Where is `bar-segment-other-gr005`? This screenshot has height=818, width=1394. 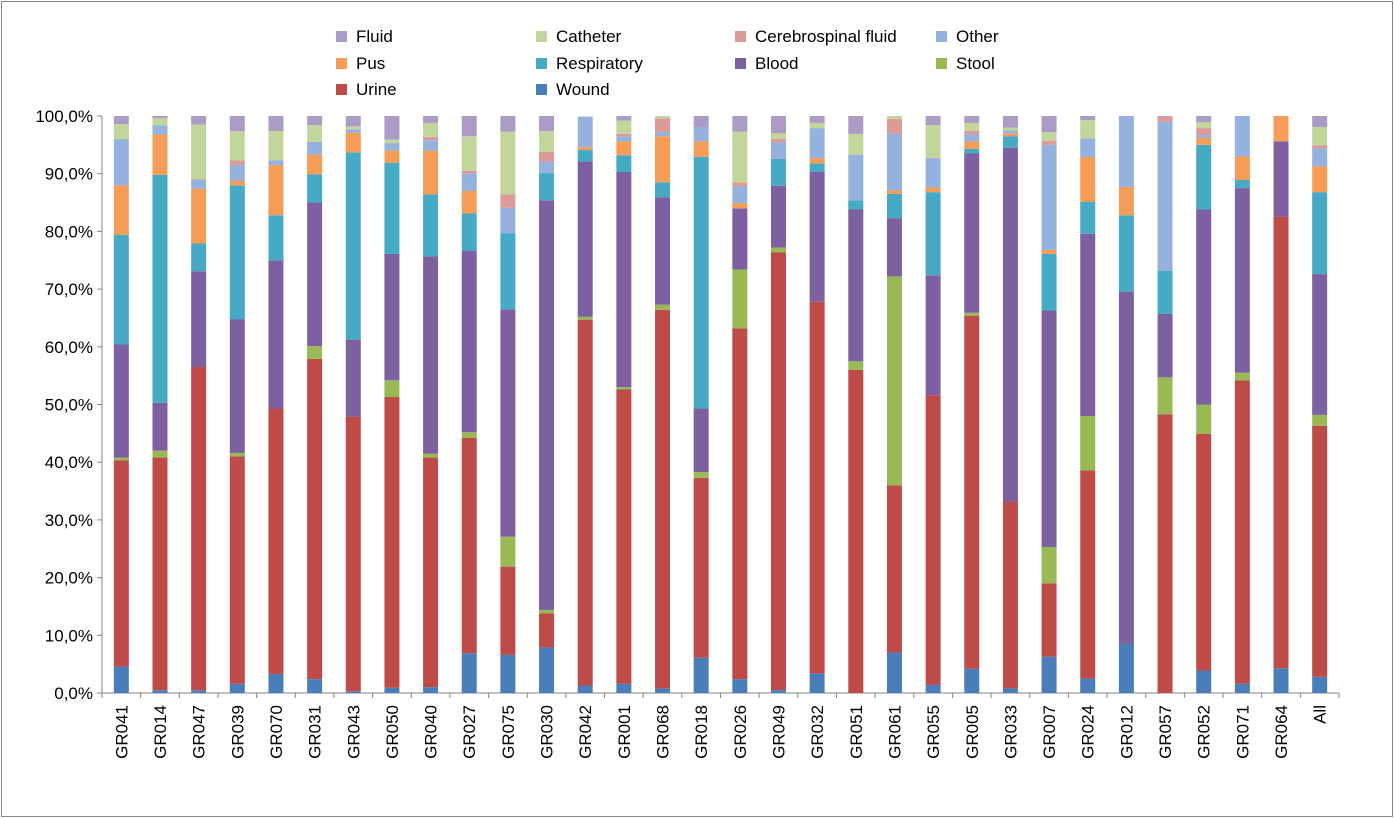
bar-segment-other-gr005 is located at coordinates (972, 138).